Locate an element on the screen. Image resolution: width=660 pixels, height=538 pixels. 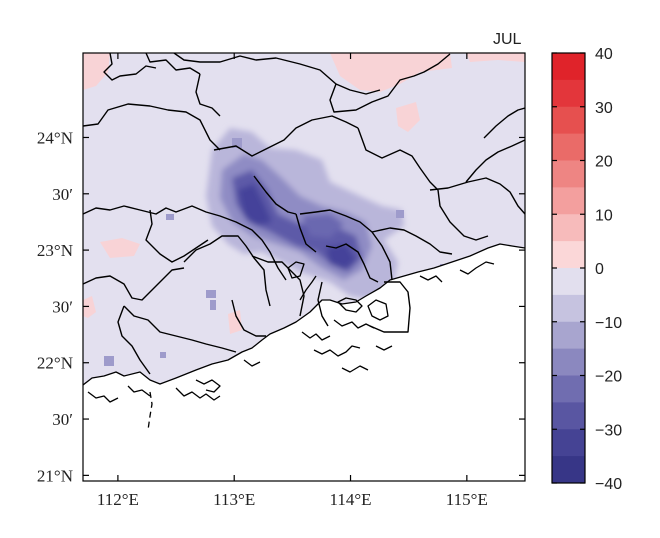
colorbar-labels: 40 30 20 10 0 −10 −20 −30 −40 is located at coordinates (587, 269).